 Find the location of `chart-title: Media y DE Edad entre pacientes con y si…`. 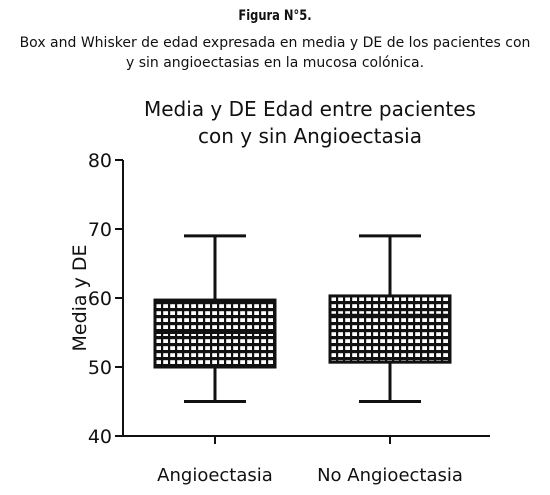

chart-title: Media y DE Edad entre pacientes con y si… is located at coordinates (310, 123).